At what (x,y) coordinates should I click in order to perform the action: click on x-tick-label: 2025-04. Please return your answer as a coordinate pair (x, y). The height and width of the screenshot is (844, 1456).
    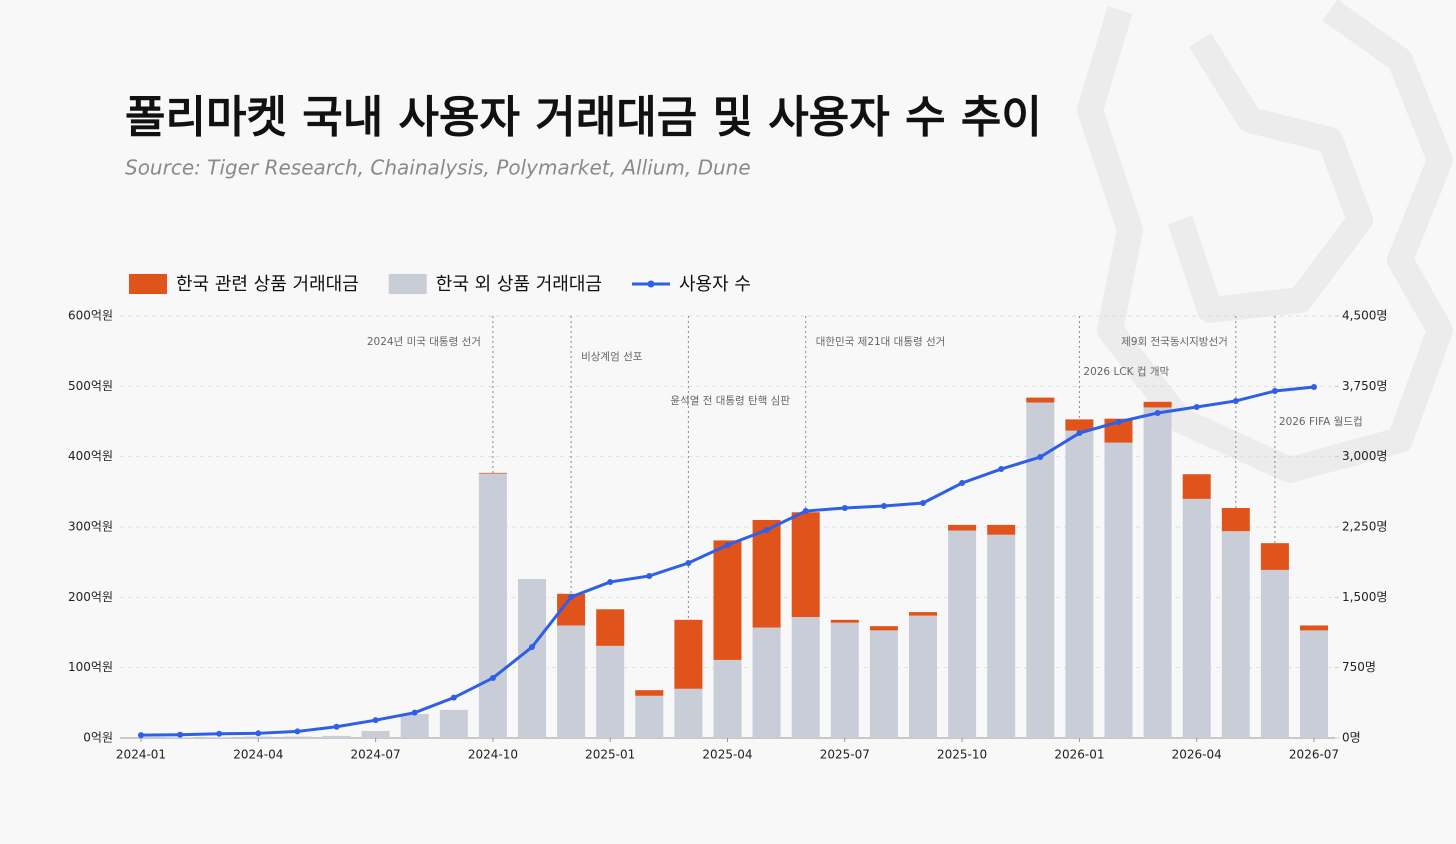
    Looking at the image, I should click on (727, 755).